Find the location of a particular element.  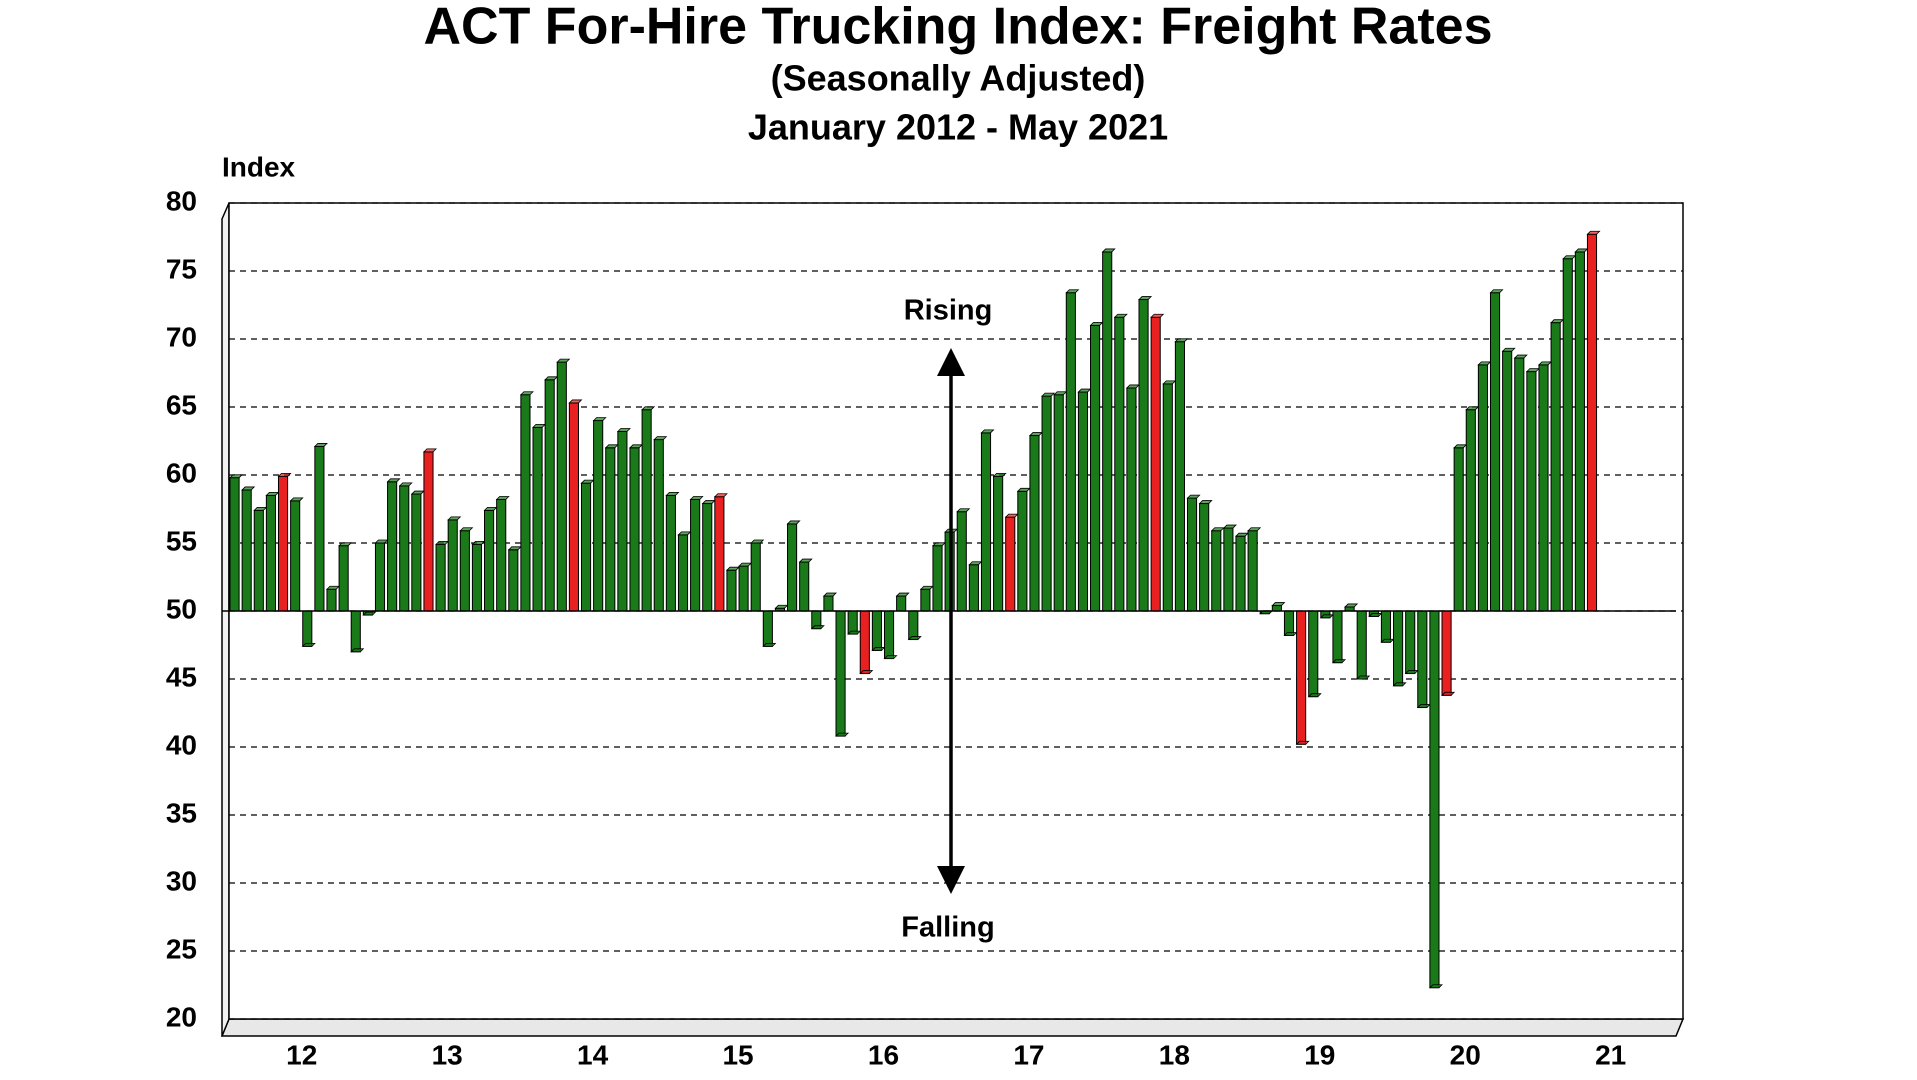

y-tick-label: 20 is located at coordinates (181, 1016).